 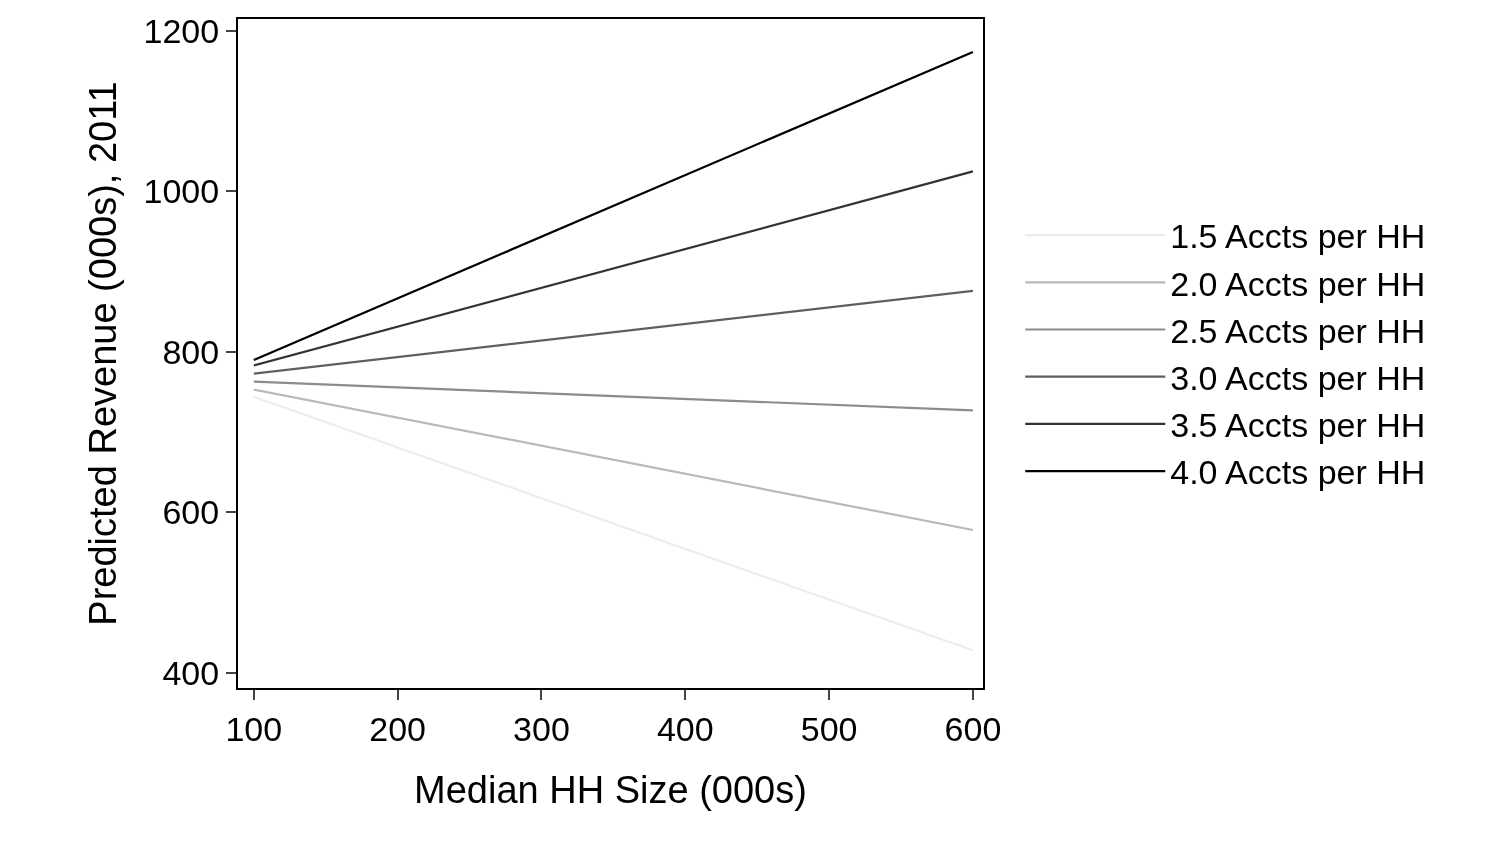 I want to click on x-tick-label: 300, so click(x=541, y=728).